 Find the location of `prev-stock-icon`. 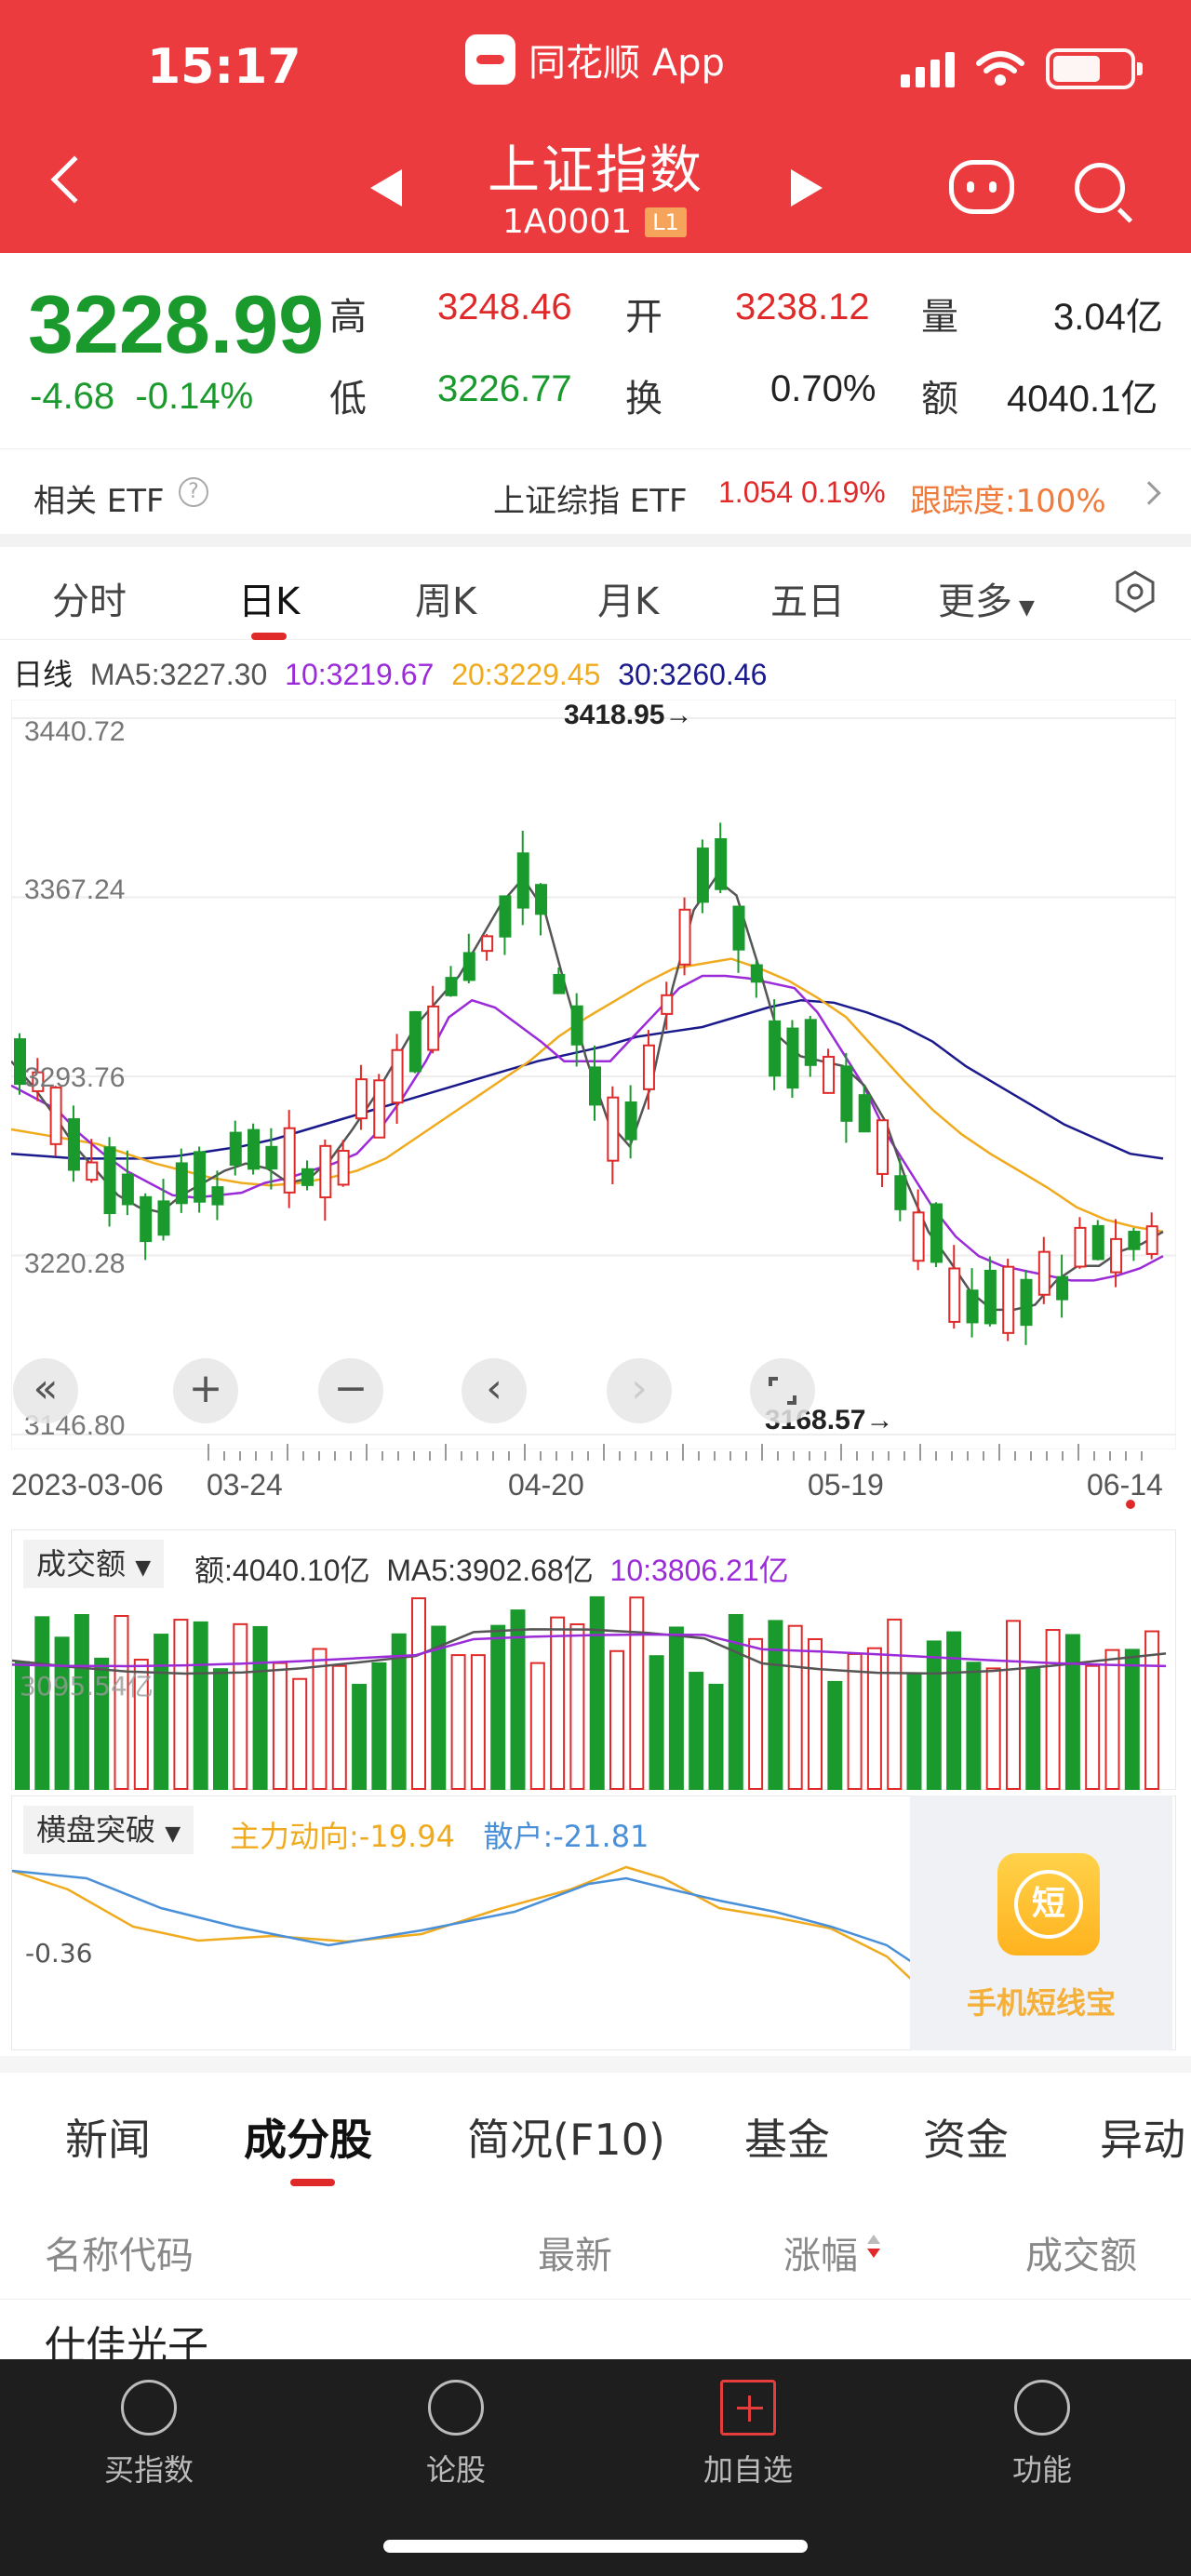

prev-stock-icon is located at coordinates (386, 188).